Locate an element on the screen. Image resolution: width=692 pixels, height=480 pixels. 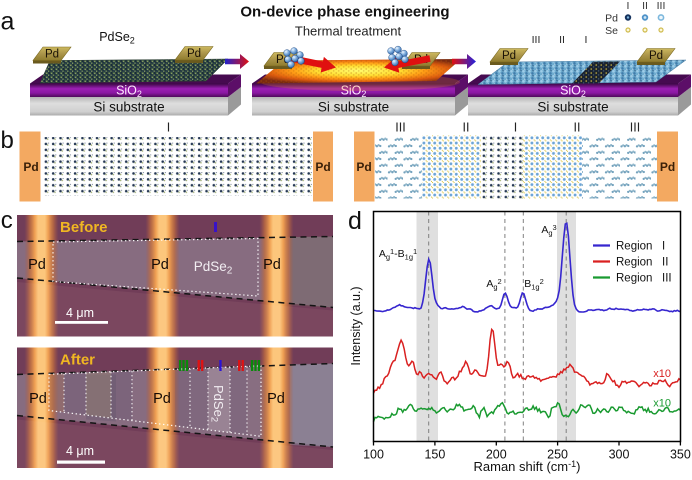
svg-text: a is located at coordinates (8, 22).